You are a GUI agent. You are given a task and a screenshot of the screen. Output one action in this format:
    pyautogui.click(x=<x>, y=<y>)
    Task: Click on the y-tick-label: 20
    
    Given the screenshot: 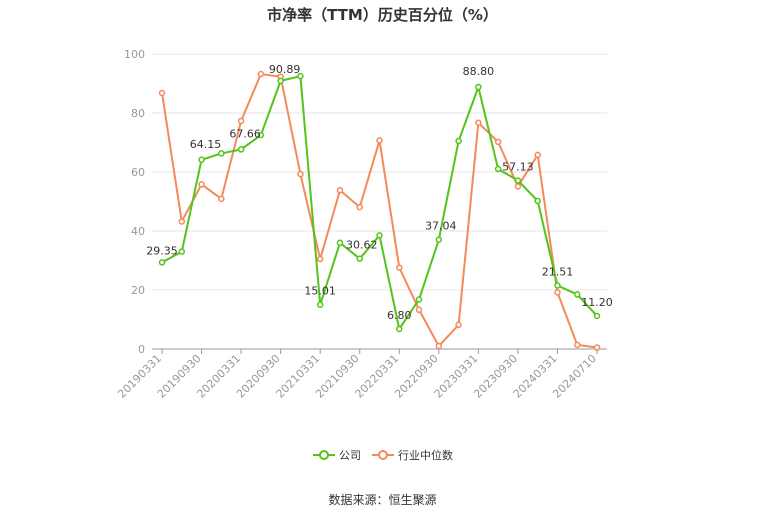 What is the action you would take?
    pyautogui.click(x=138, y=290)
    